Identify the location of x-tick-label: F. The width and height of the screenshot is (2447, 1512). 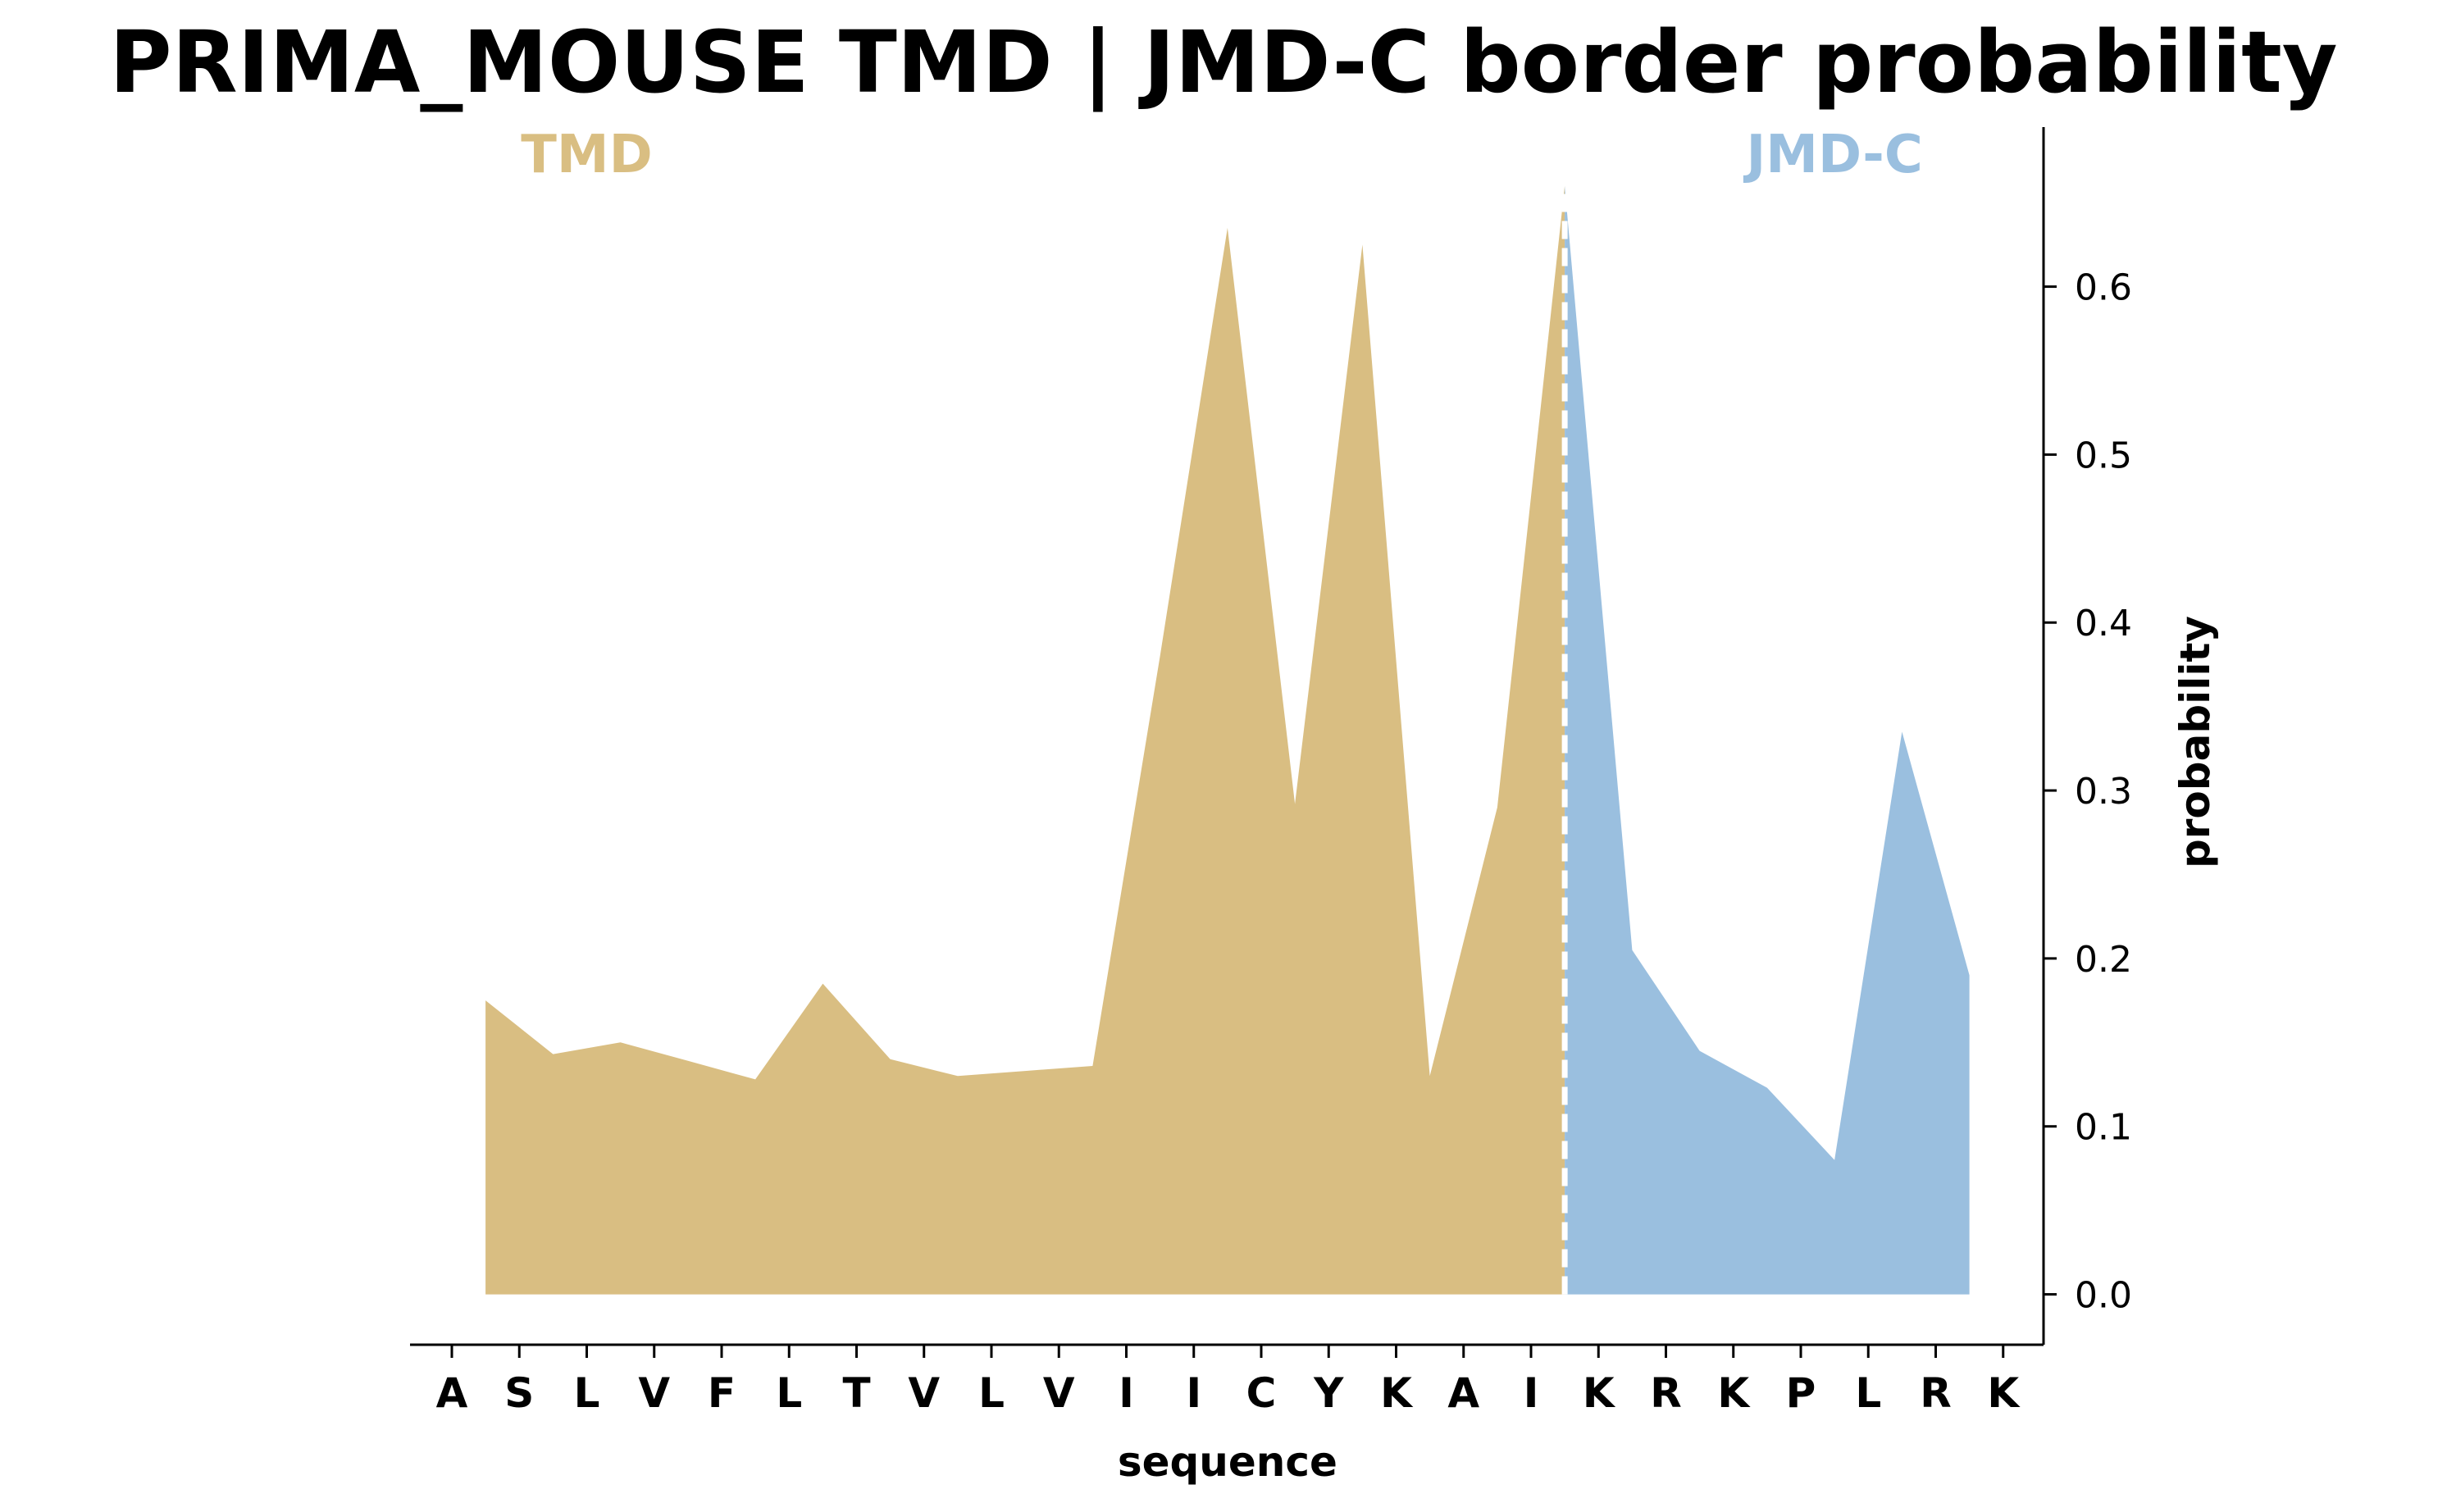
(722, 1393).